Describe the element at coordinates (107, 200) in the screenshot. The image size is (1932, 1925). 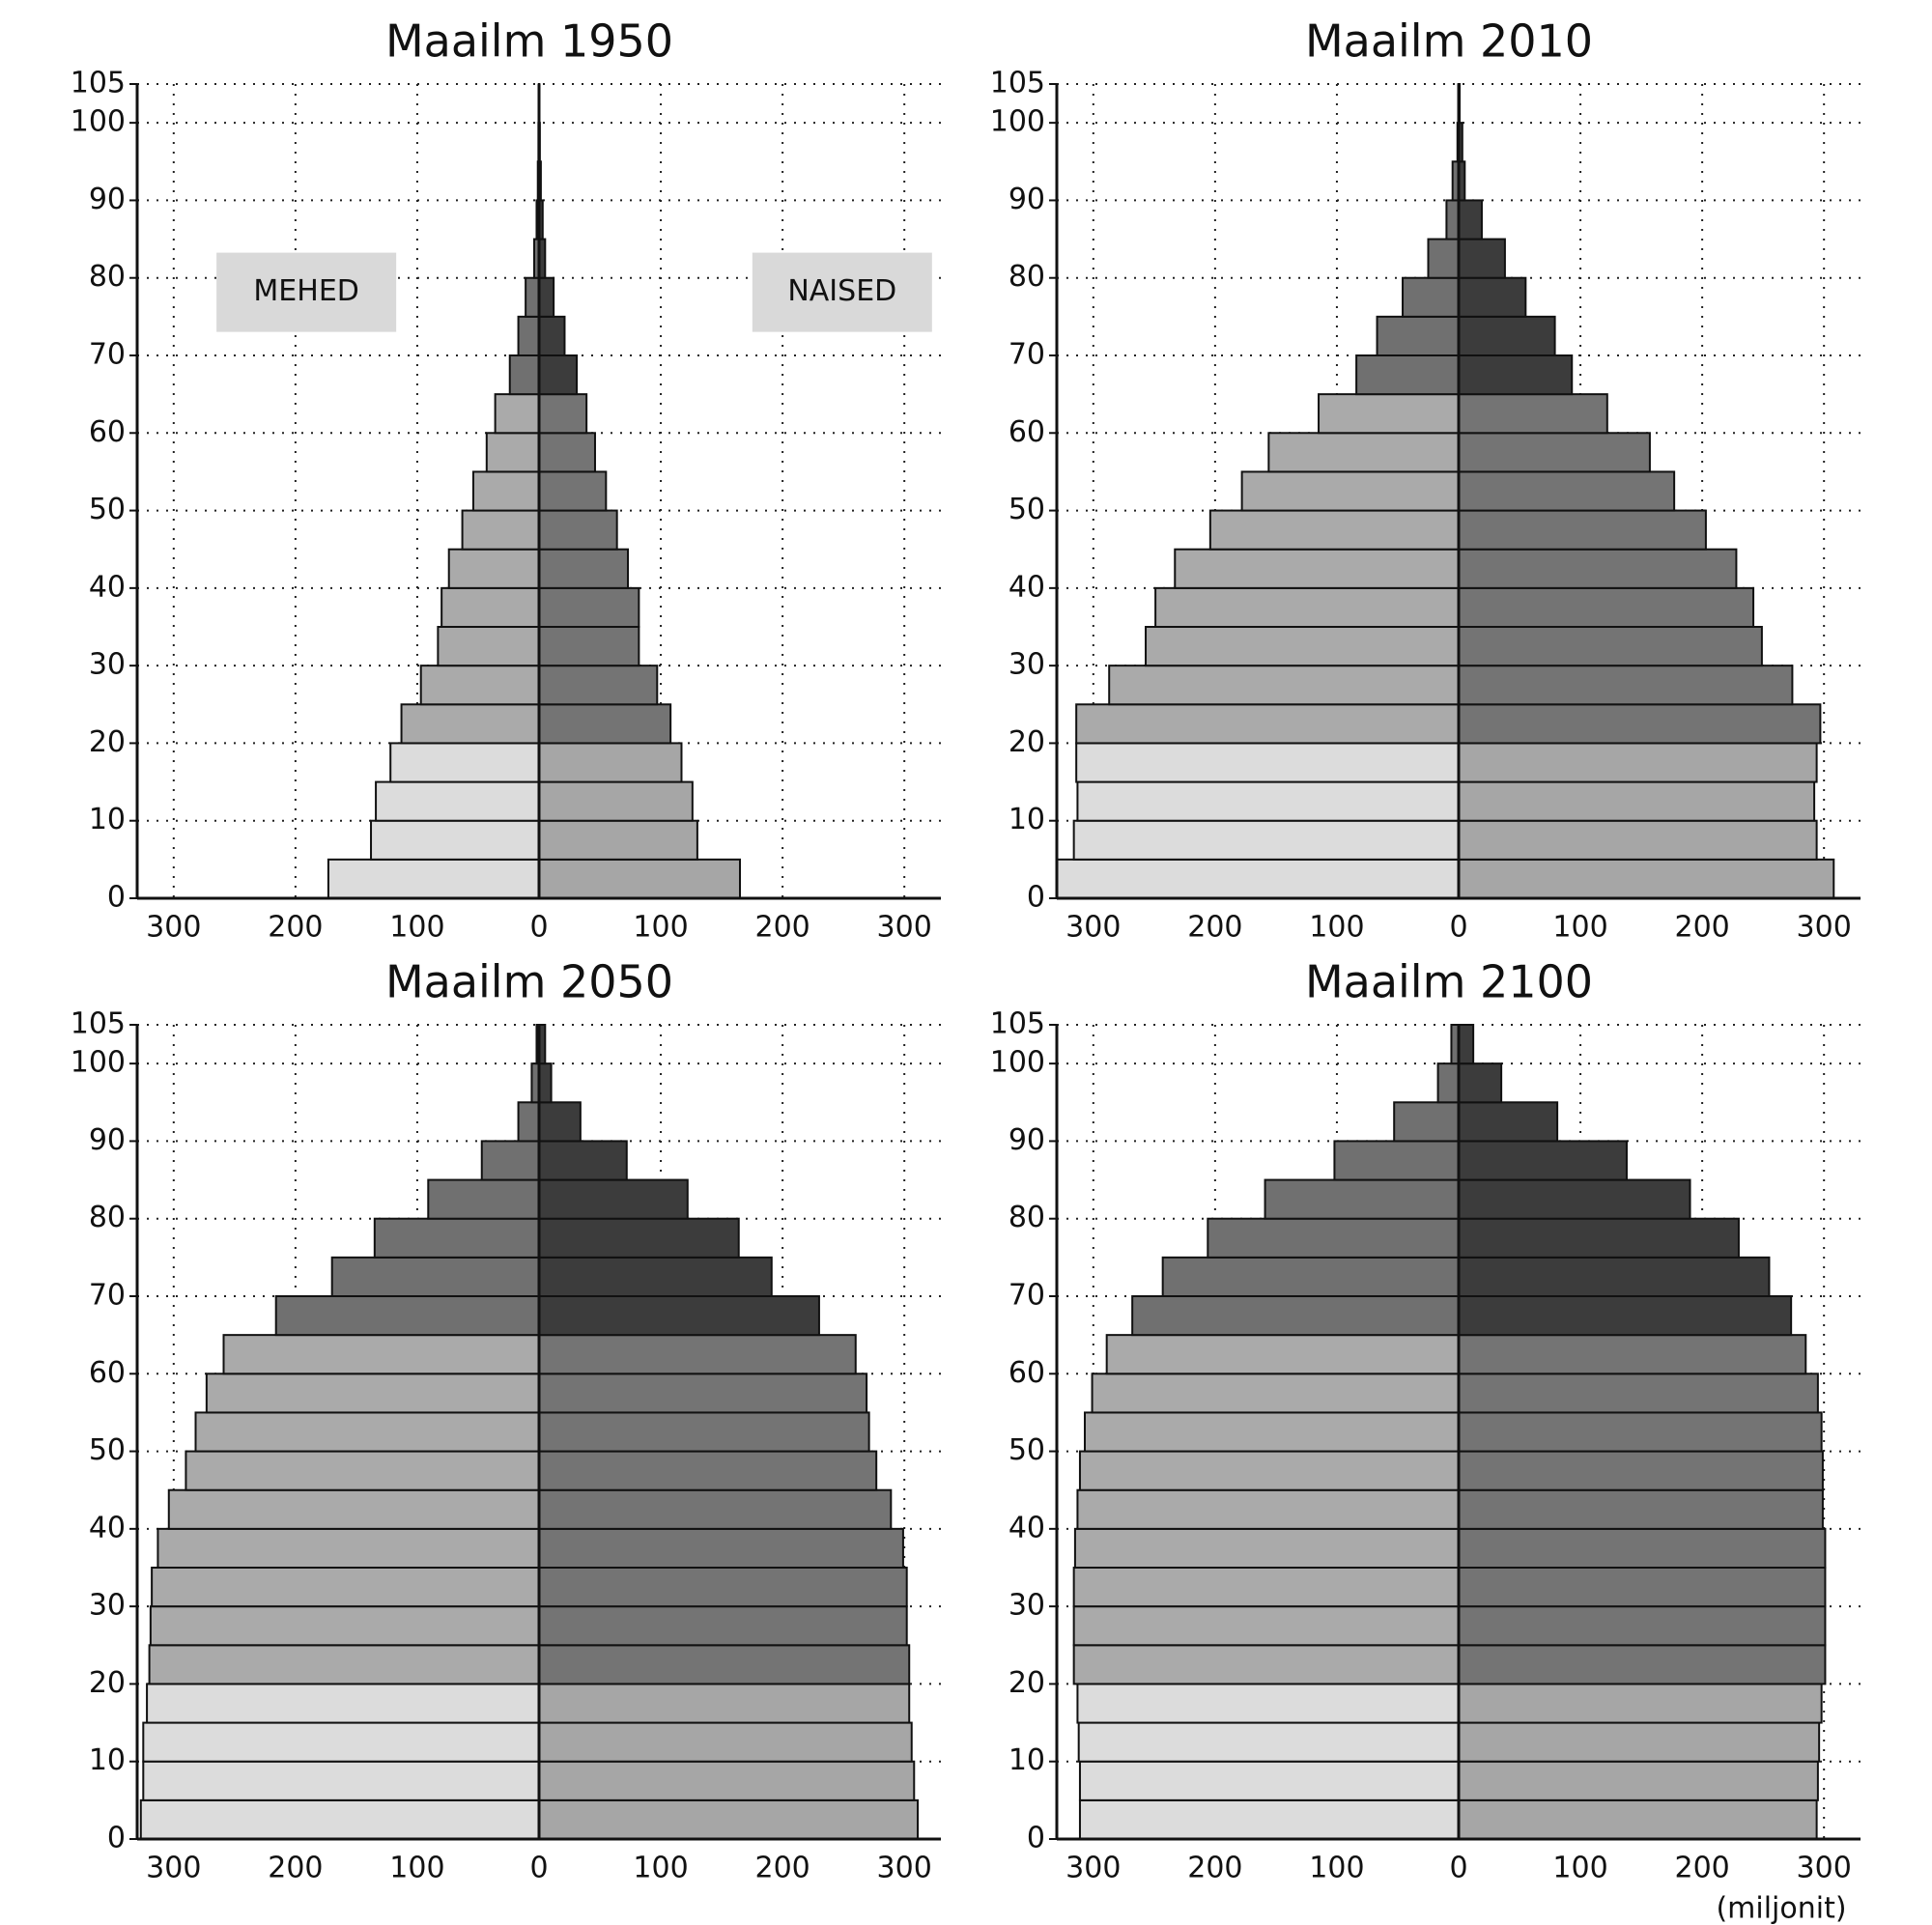
I see `y-tick-label: 90` at that location.